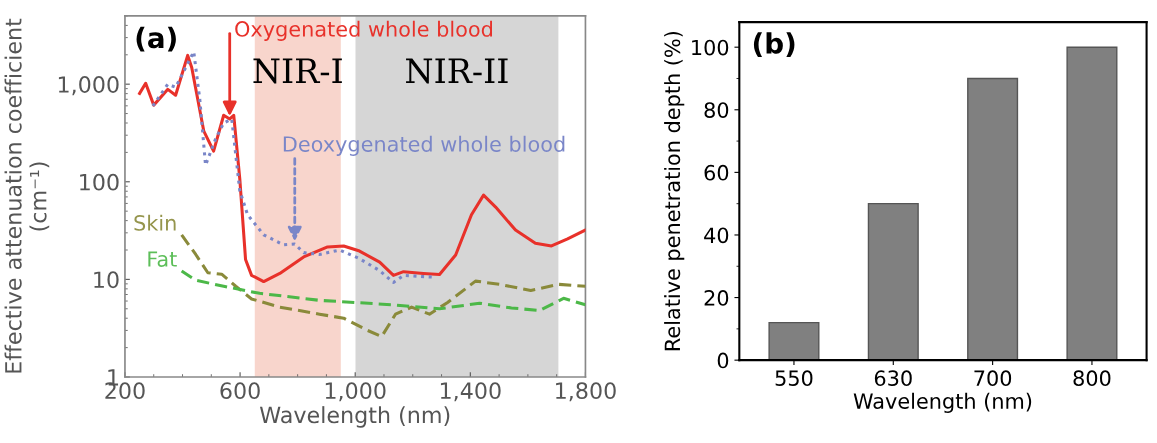 The width and height of the screenshot is (1157, 443). What do you see at coordinates (716, 235) in the screenshot?
I see `y-tick-label: 40` at bounding box center [716, 235].